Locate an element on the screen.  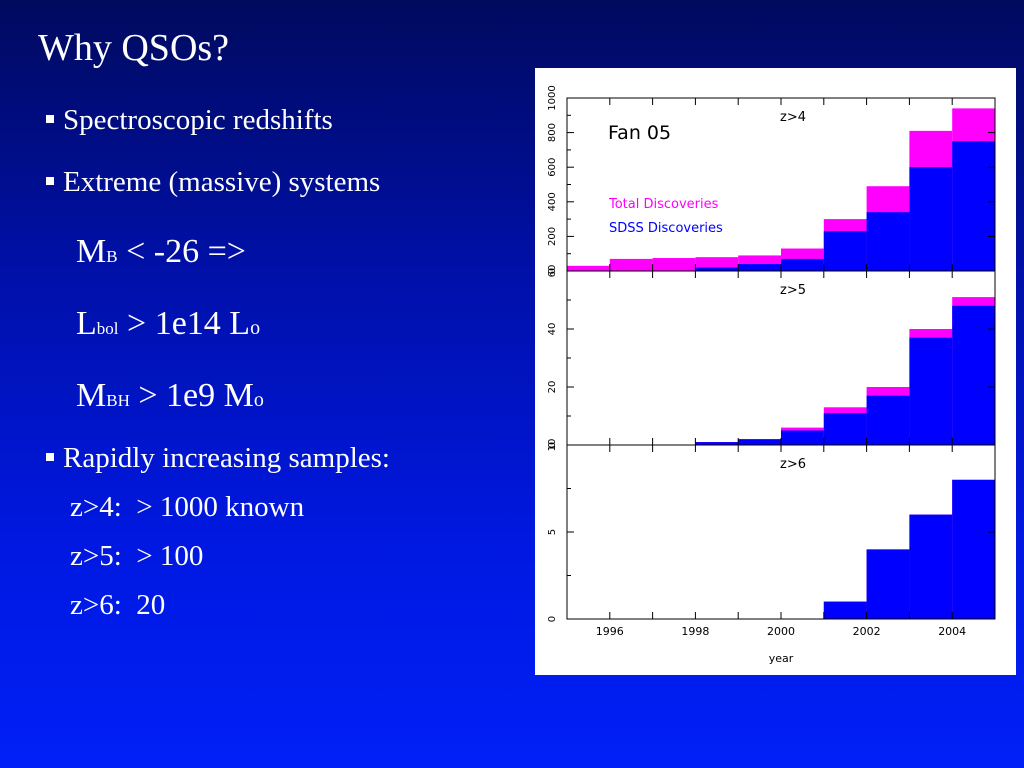
formula-magnitude: MB < -26 => is located at coordinates (161, 252).